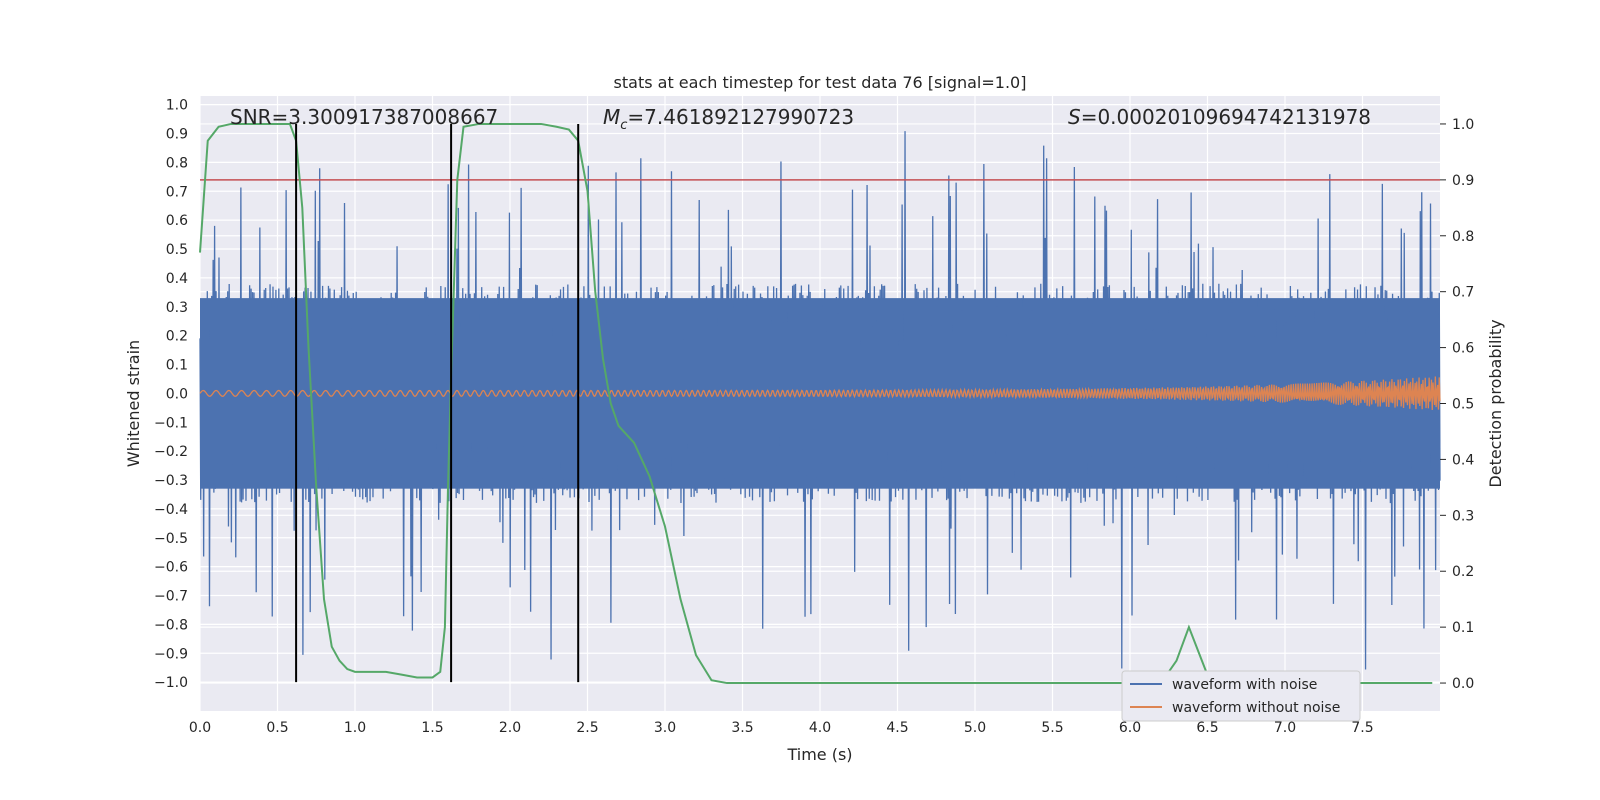  Describe the element at coordinates (177, 163) in the screenshot. I see `y-left-tick-label: 0.8` at that location.